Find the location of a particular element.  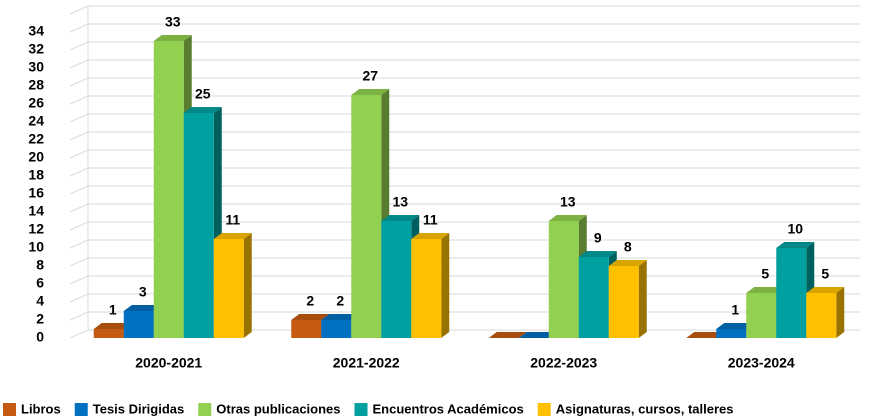

y-tick-label: 34 is located at coordinates (36, 31).